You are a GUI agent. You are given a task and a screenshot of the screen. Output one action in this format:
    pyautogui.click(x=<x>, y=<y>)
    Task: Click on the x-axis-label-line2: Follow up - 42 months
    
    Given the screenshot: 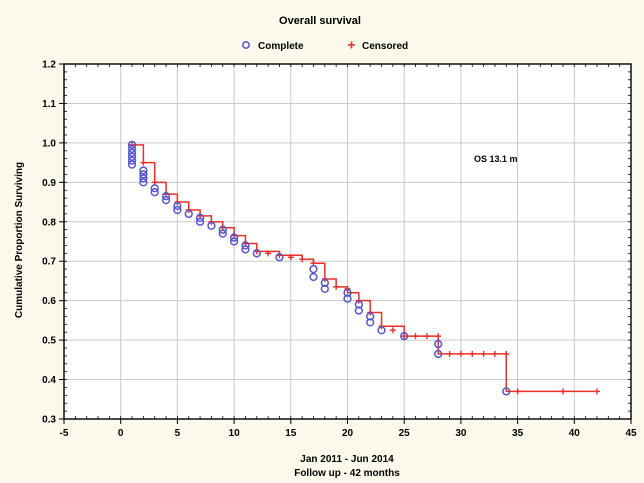 What is the action you would take?
    pyautogui.click(x=347, y=473)
    